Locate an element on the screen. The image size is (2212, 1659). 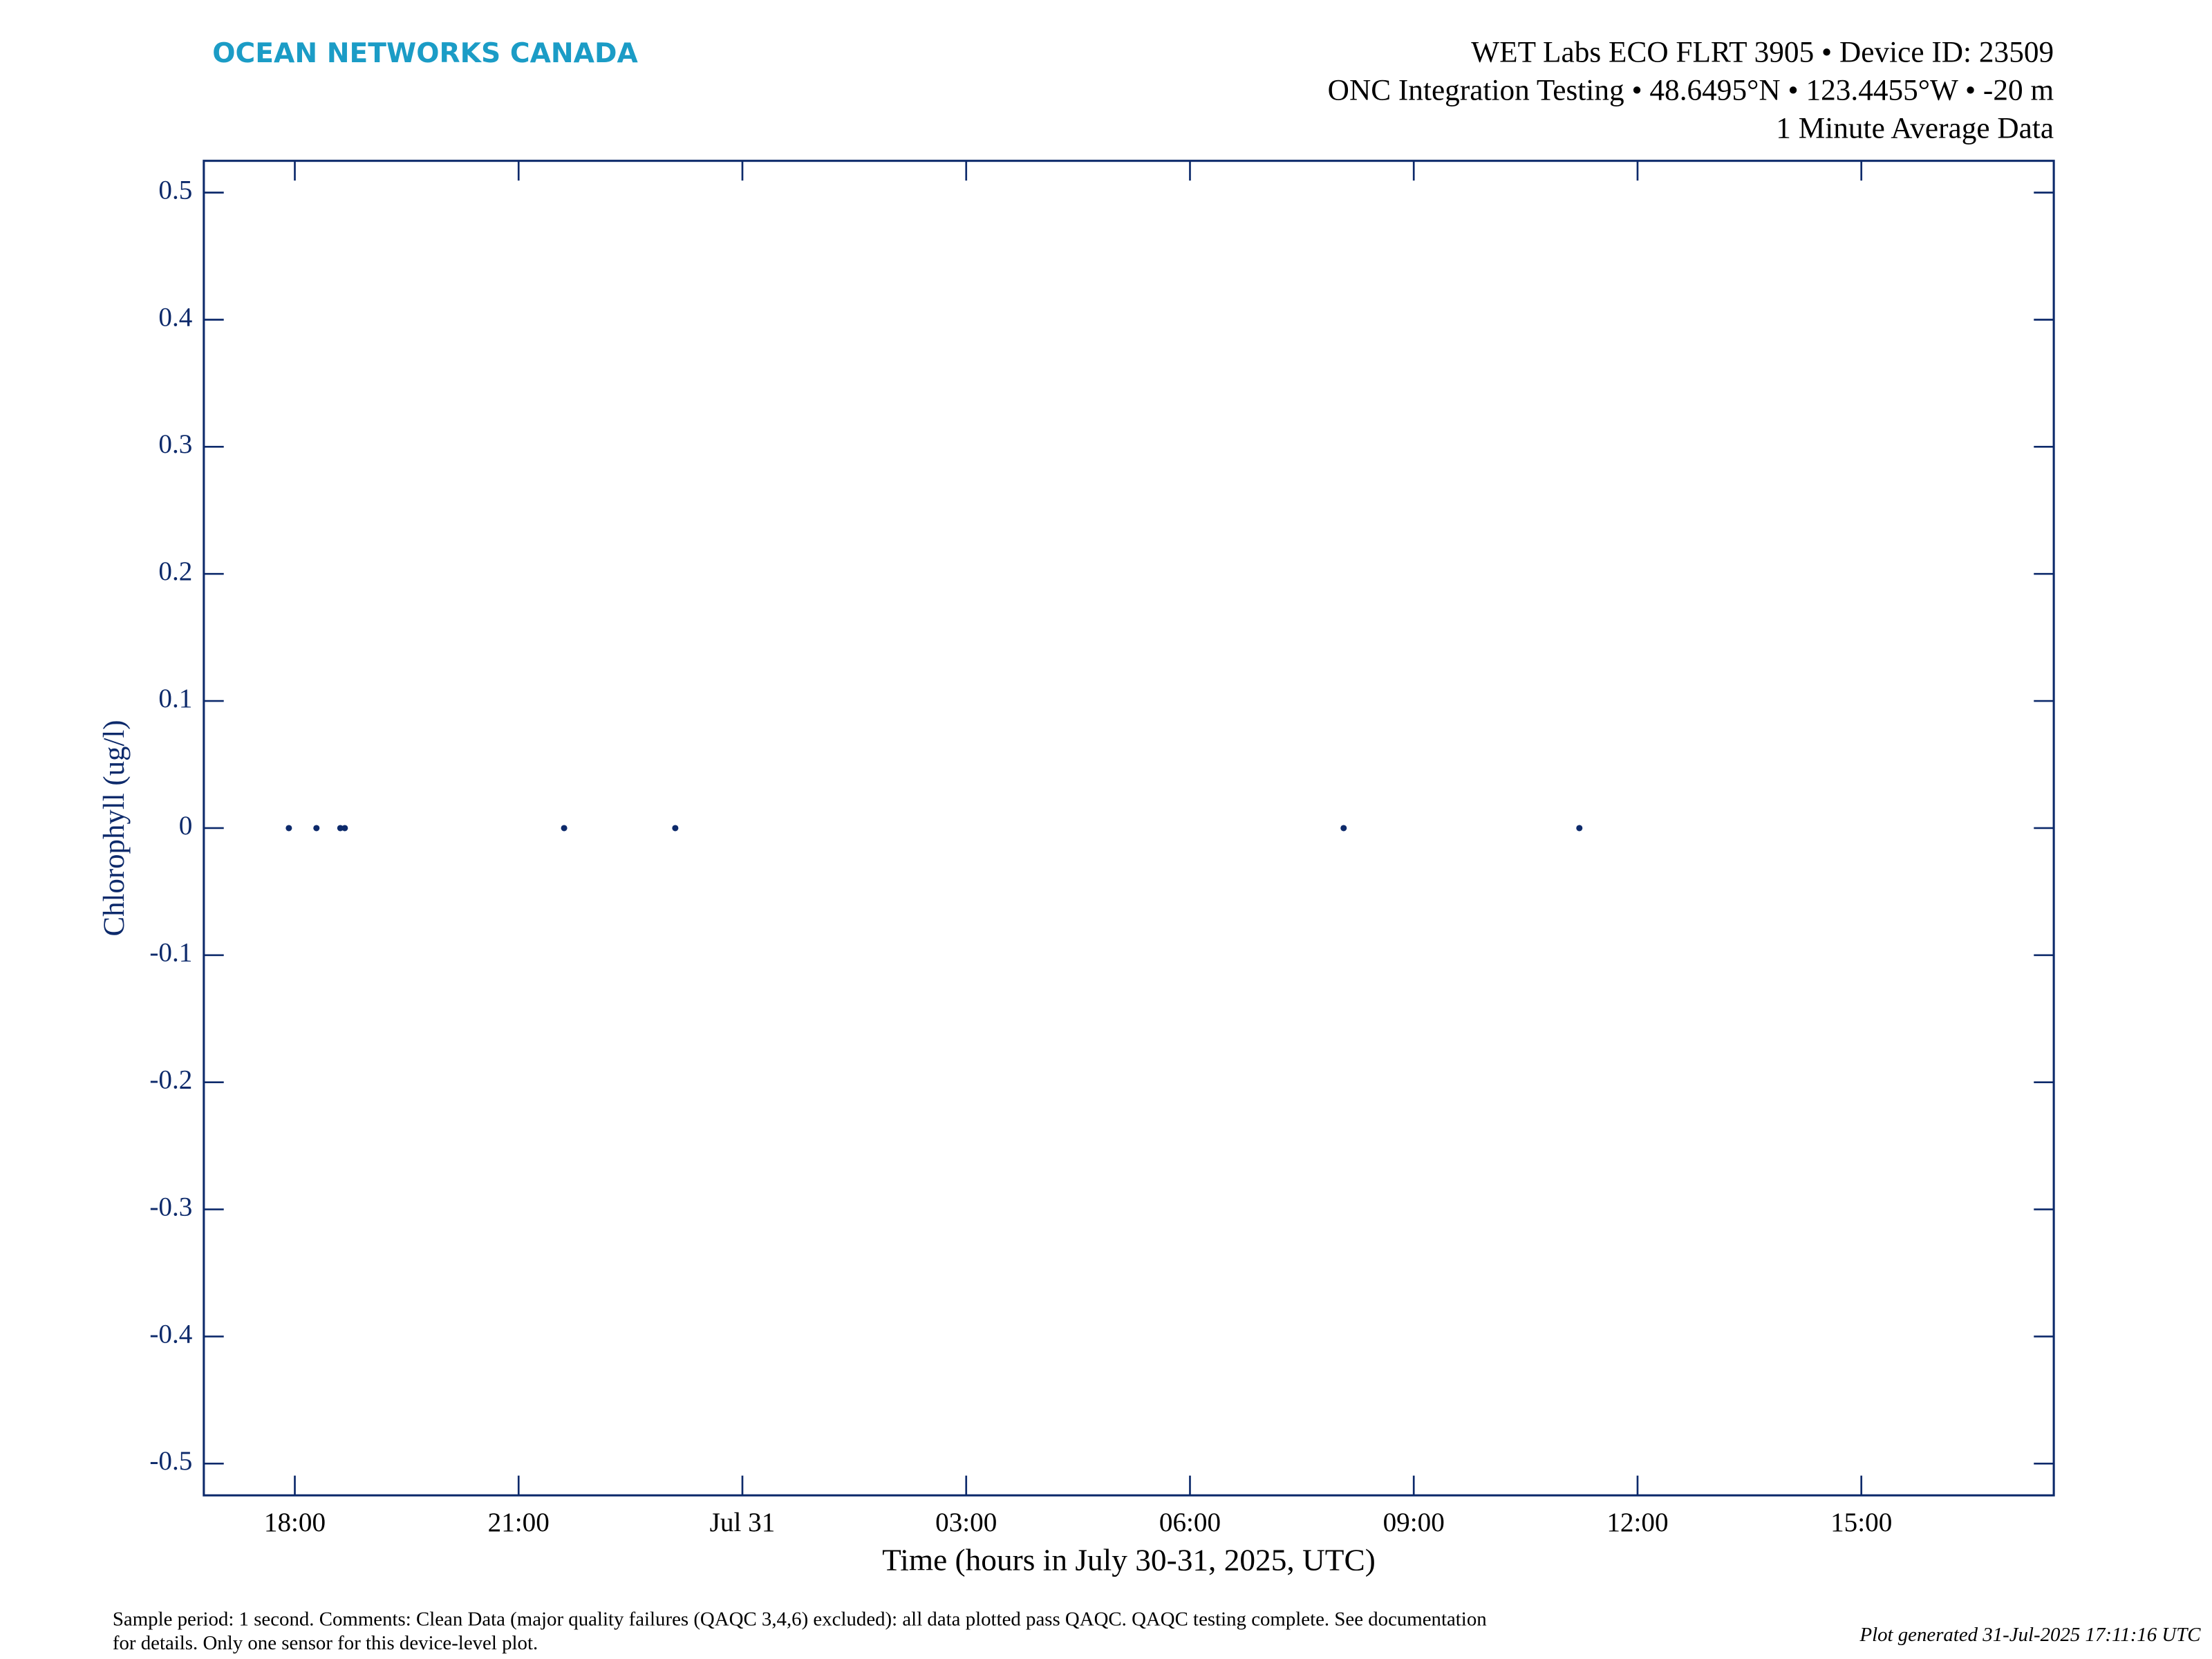
y-tick-label: 0.3 is located at coordinates (175, 444).